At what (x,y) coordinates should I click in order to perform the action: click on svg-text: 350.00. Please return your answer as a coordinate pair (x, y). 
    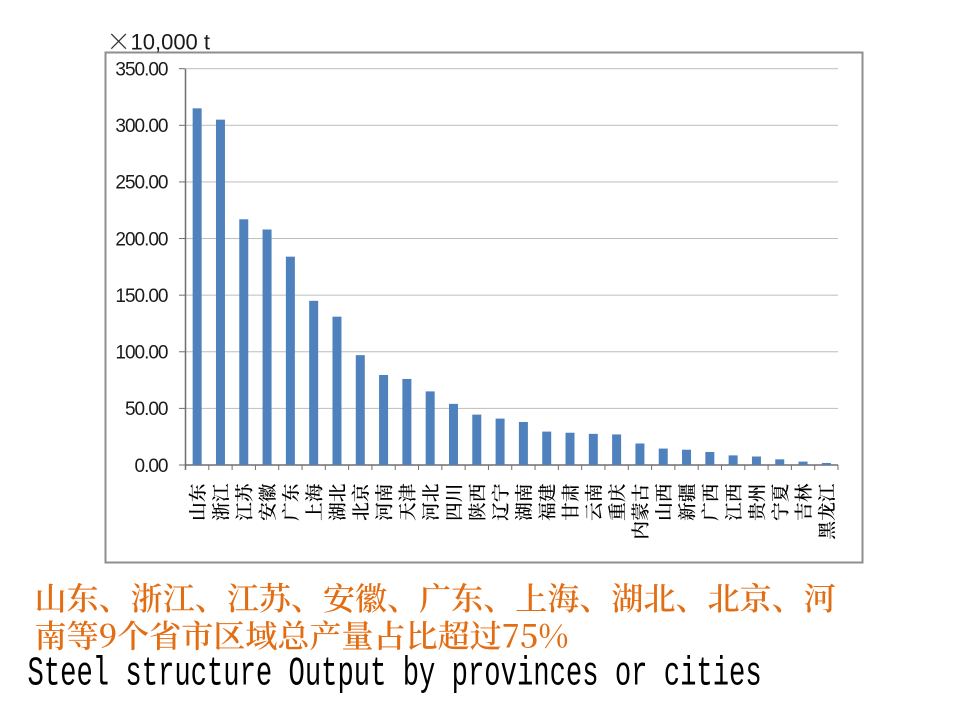
    Looking at the image, I should click on (141, 70).